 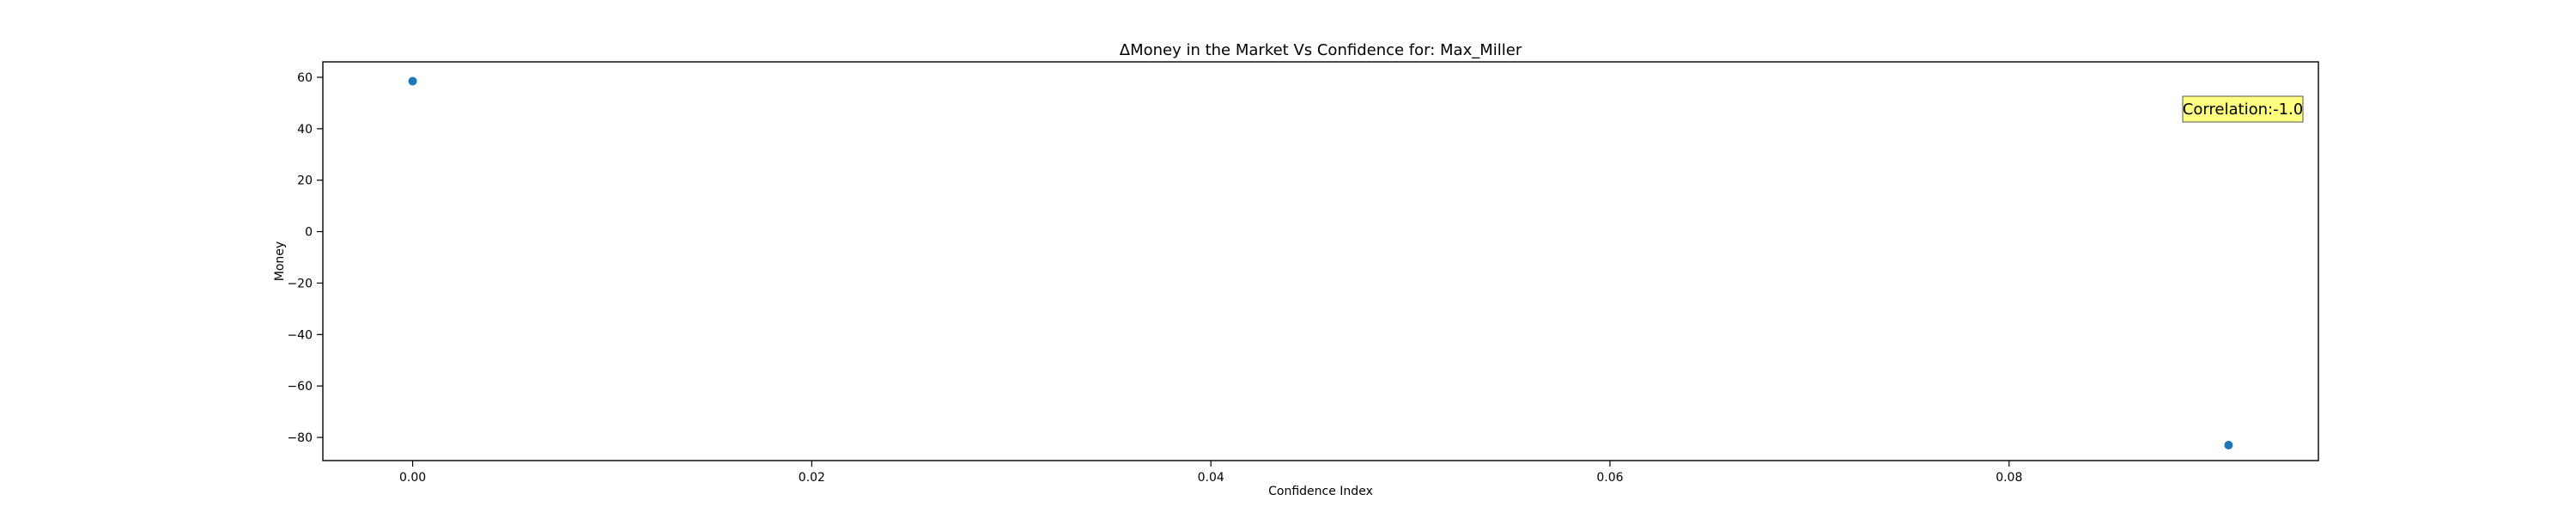 What do you see at coordinates (305, 181) in the screenshot?
I see `y-tick-label: 20` at bounding box center [305, 181].